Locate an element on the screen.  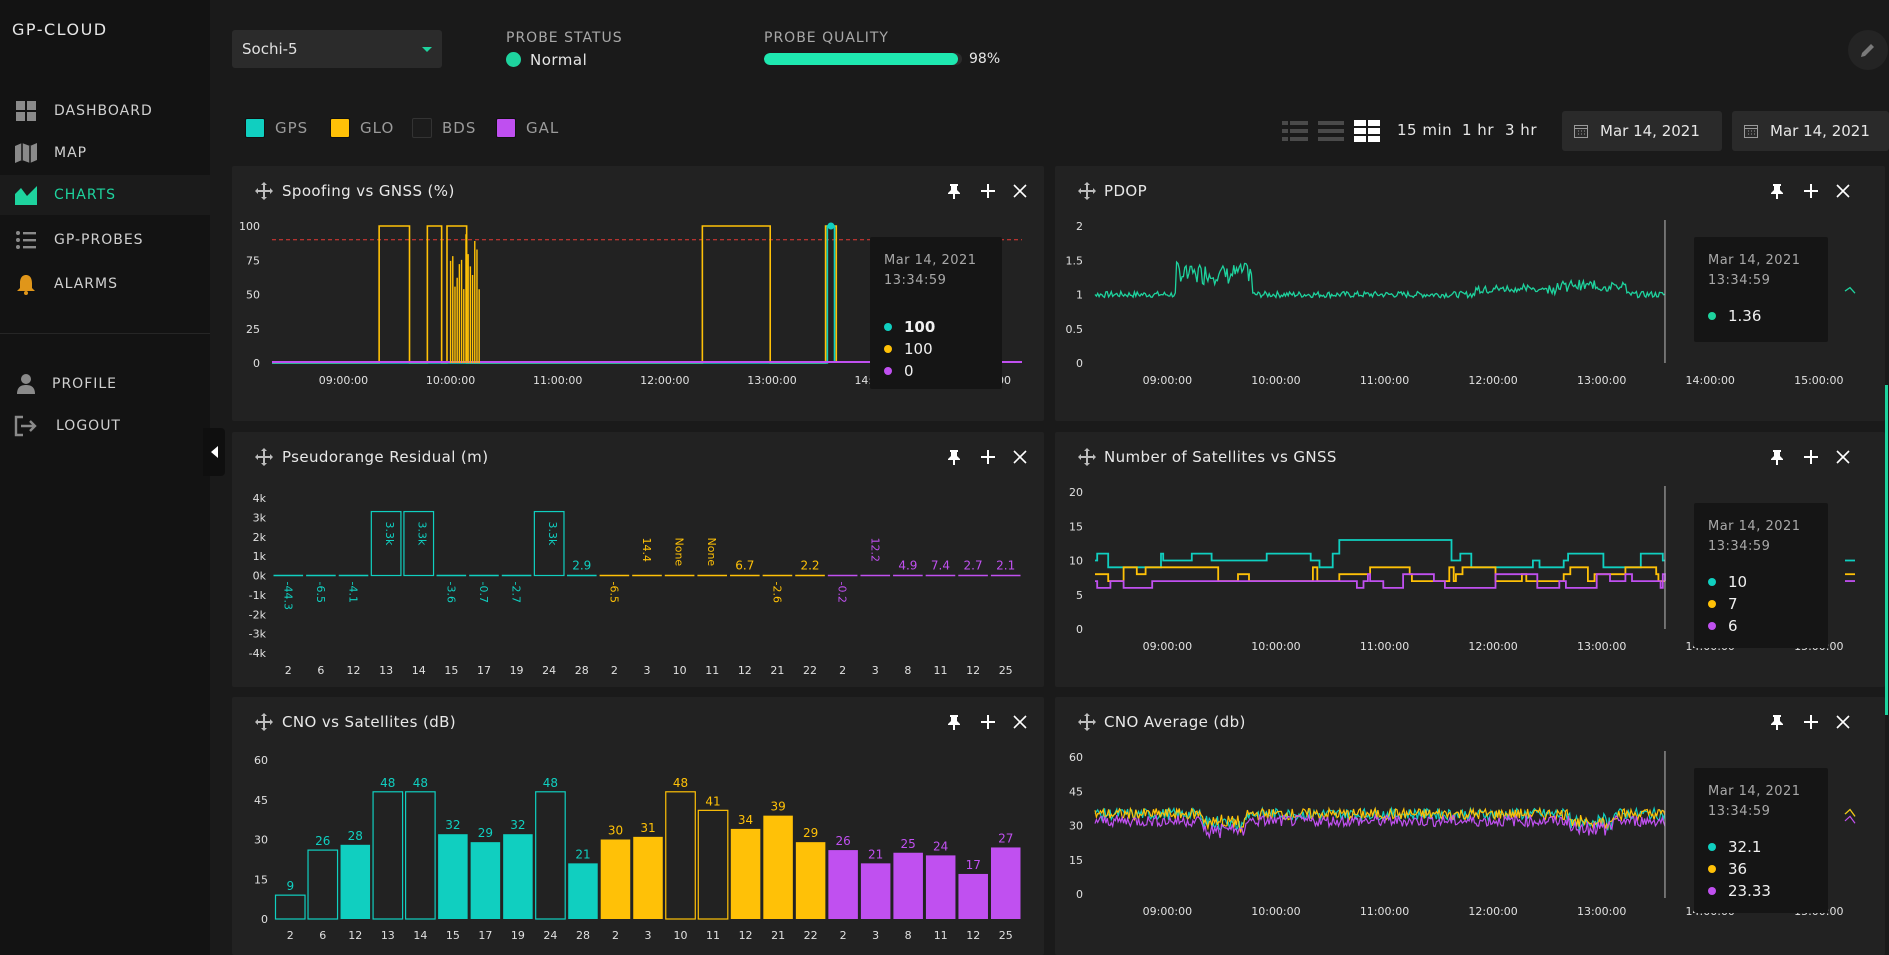
sidebar-item-dashboard: DASHBOARD is located at coordinates (105, 111).